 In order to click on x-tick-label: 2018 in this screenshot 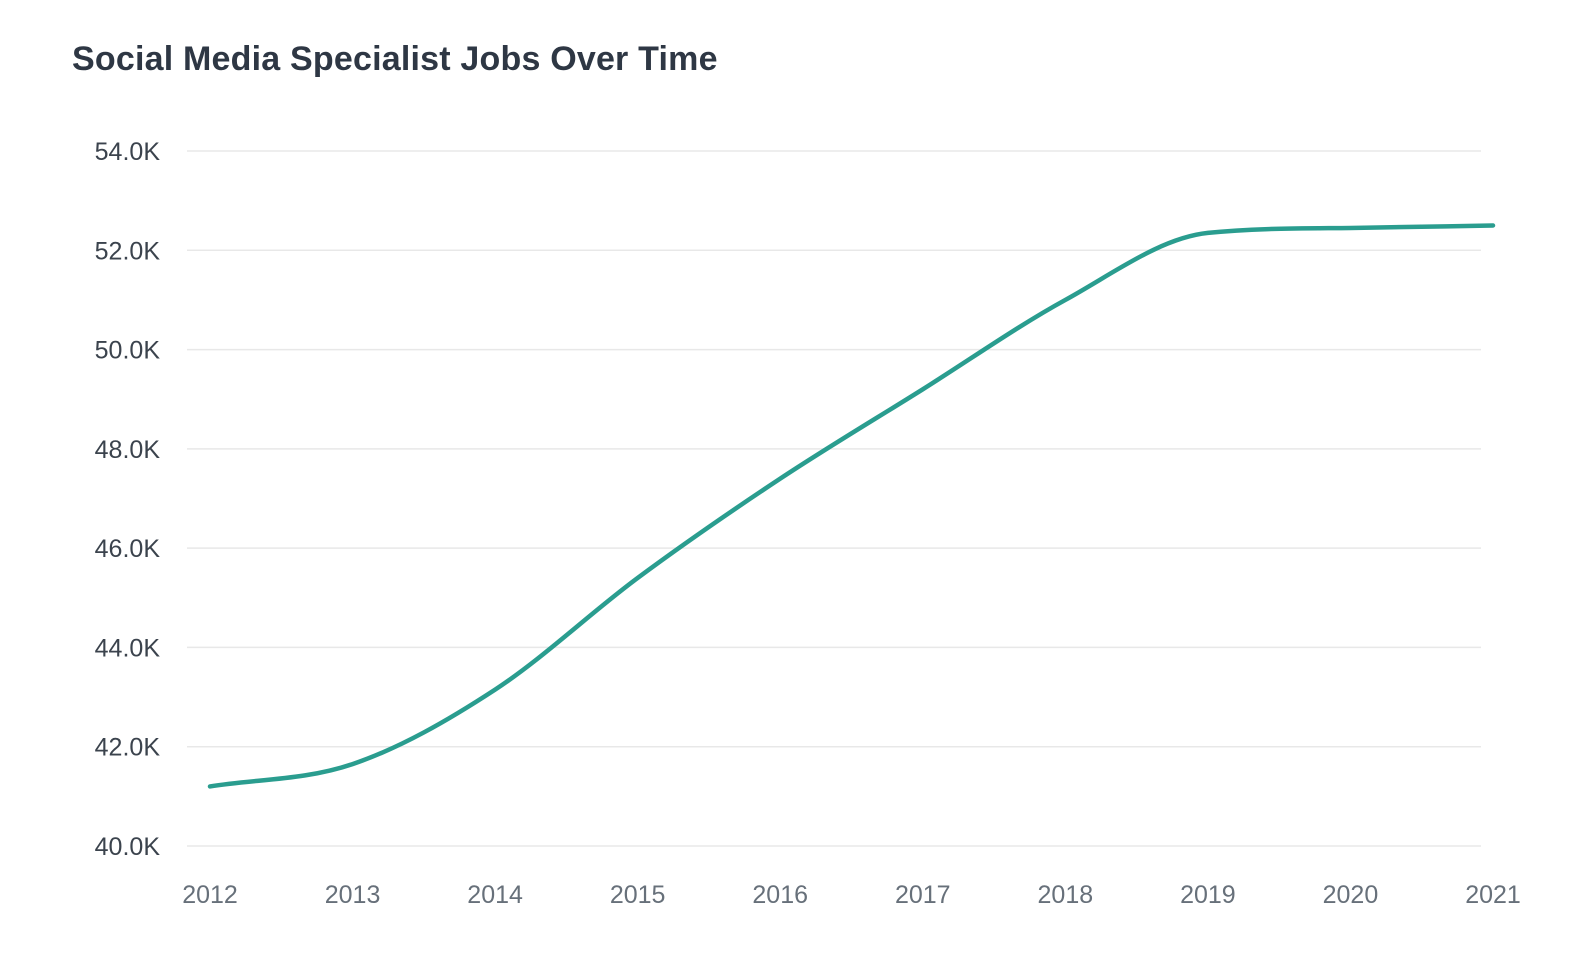, I will do `click(1066, 895)`.